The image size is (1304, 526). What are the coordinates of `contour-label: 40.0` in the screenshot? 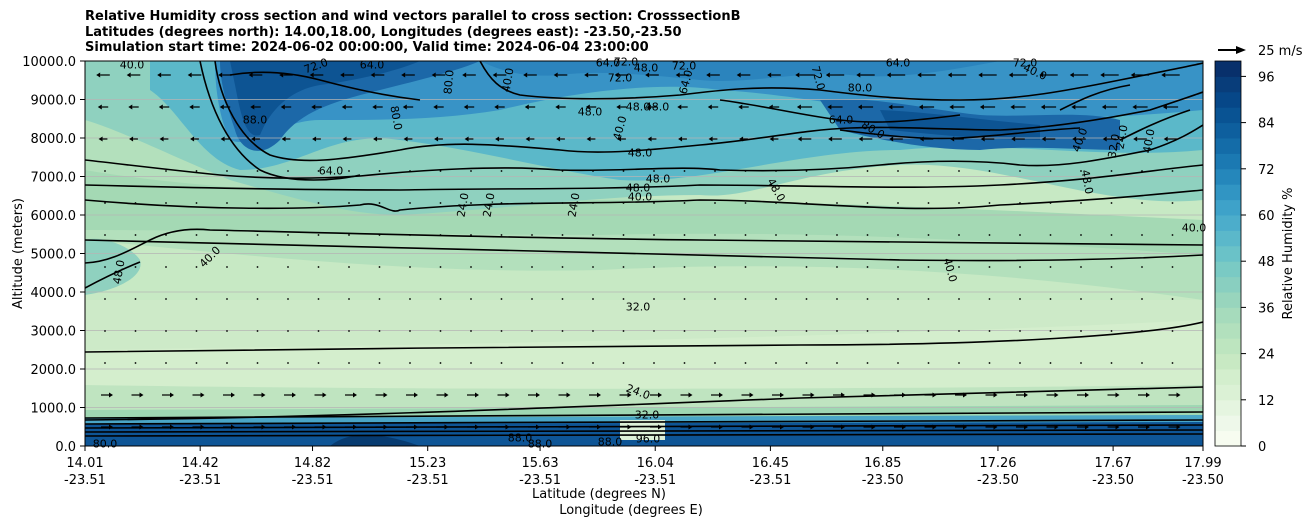 It's located at (620, 127).